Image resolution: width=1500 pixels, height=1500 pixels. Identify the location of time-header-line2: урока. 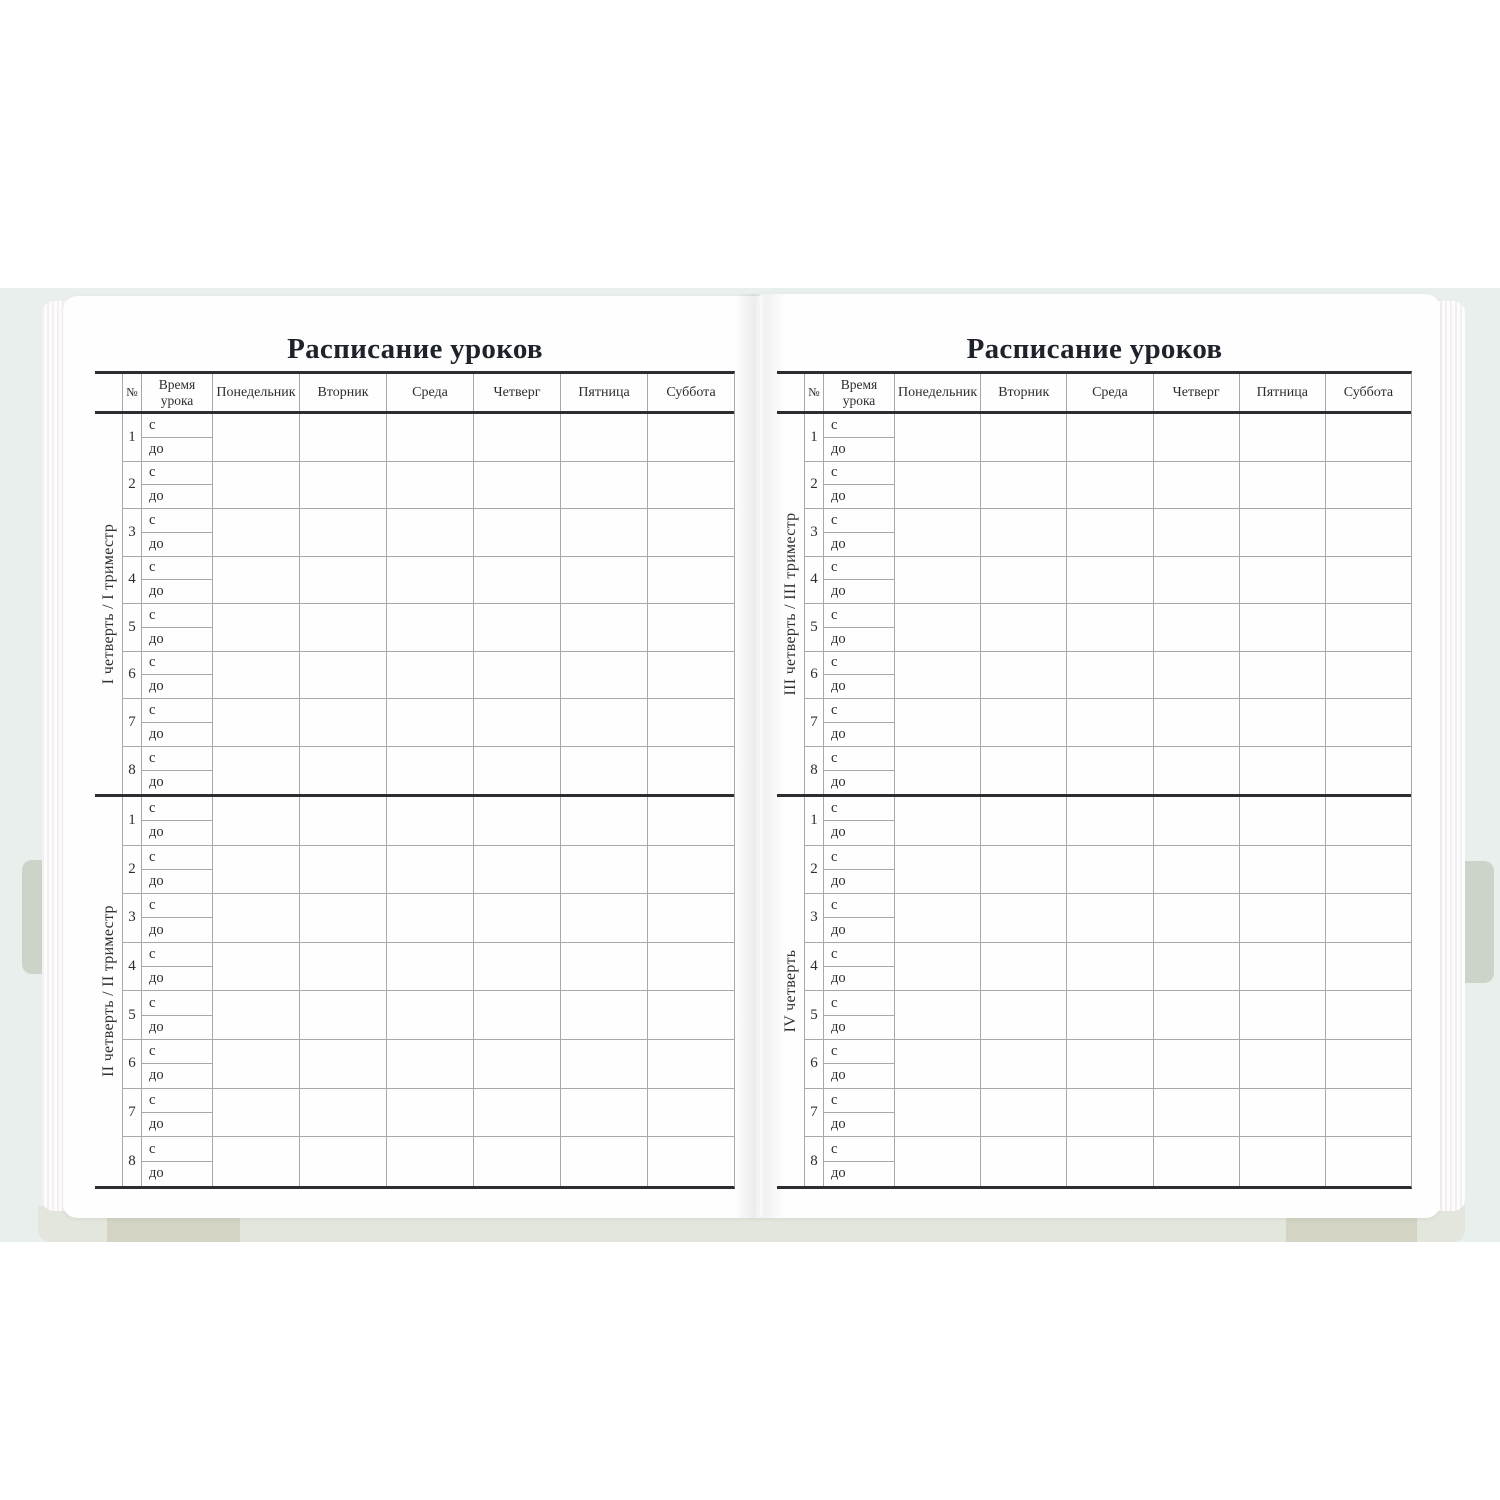
(177, 400).